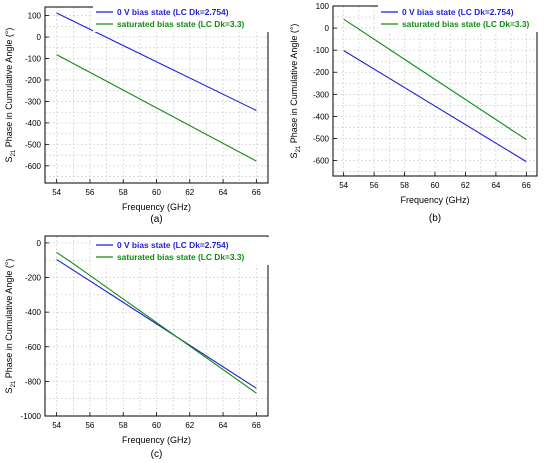  Describe the element at coordinates (156, 219) in the screenshot. I see `panel-caption: (a)` at that location.